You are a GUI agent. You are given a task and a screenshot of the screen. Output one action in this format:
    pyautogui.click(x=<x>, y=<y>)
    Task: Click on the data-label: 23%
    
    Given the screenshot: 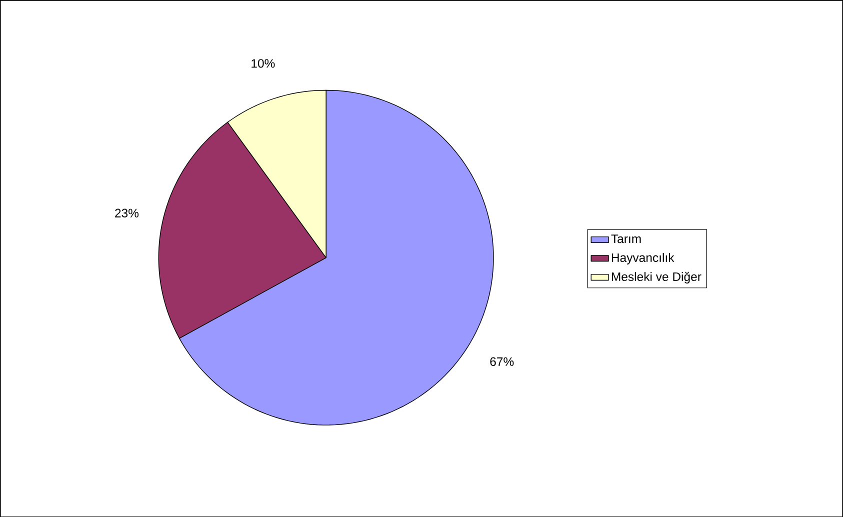 What is the action you would take?
    pyautogui.click(x=127, y=213)
    